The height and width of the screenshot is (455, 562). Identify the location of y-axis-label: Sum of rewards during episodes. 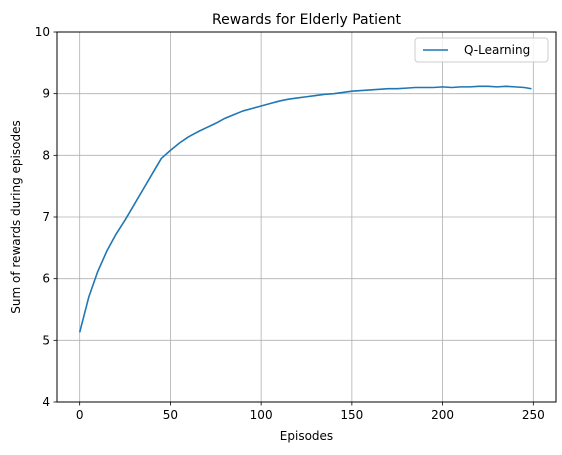
(16, 216).